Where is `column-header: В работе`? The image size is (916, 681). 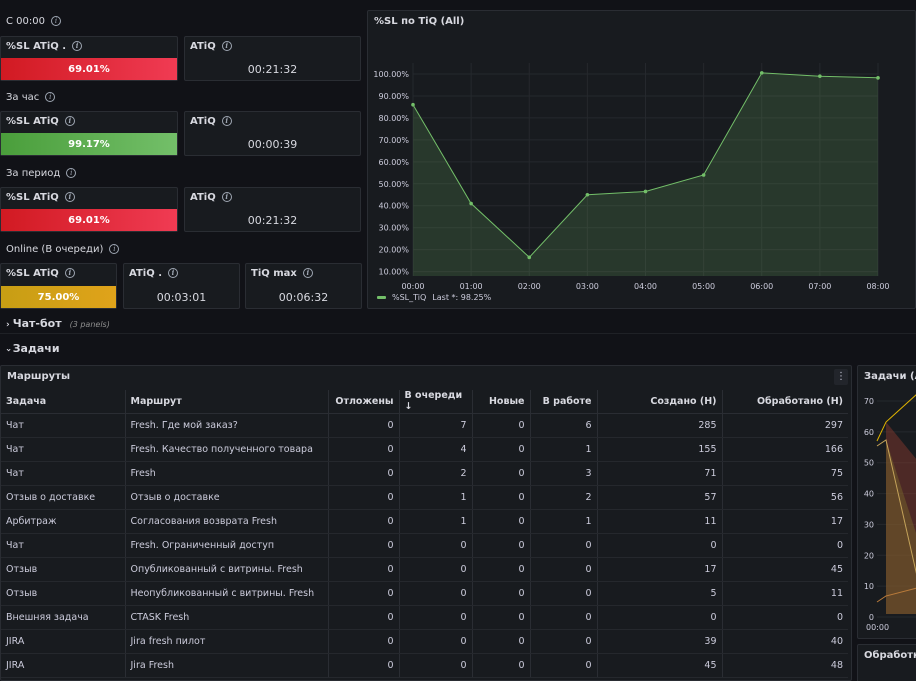
column-header: В работе is located at coordinates (564, 402).